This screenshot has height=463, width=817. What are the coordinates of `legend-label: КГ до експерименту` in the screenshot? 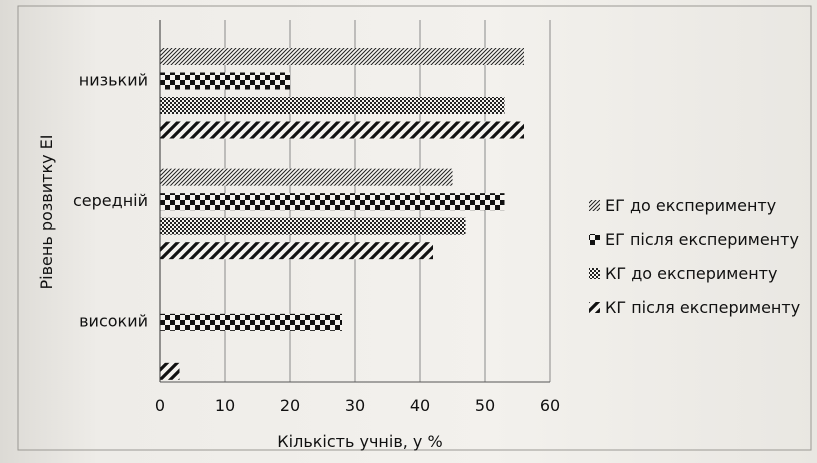 It's located at (691, 273).